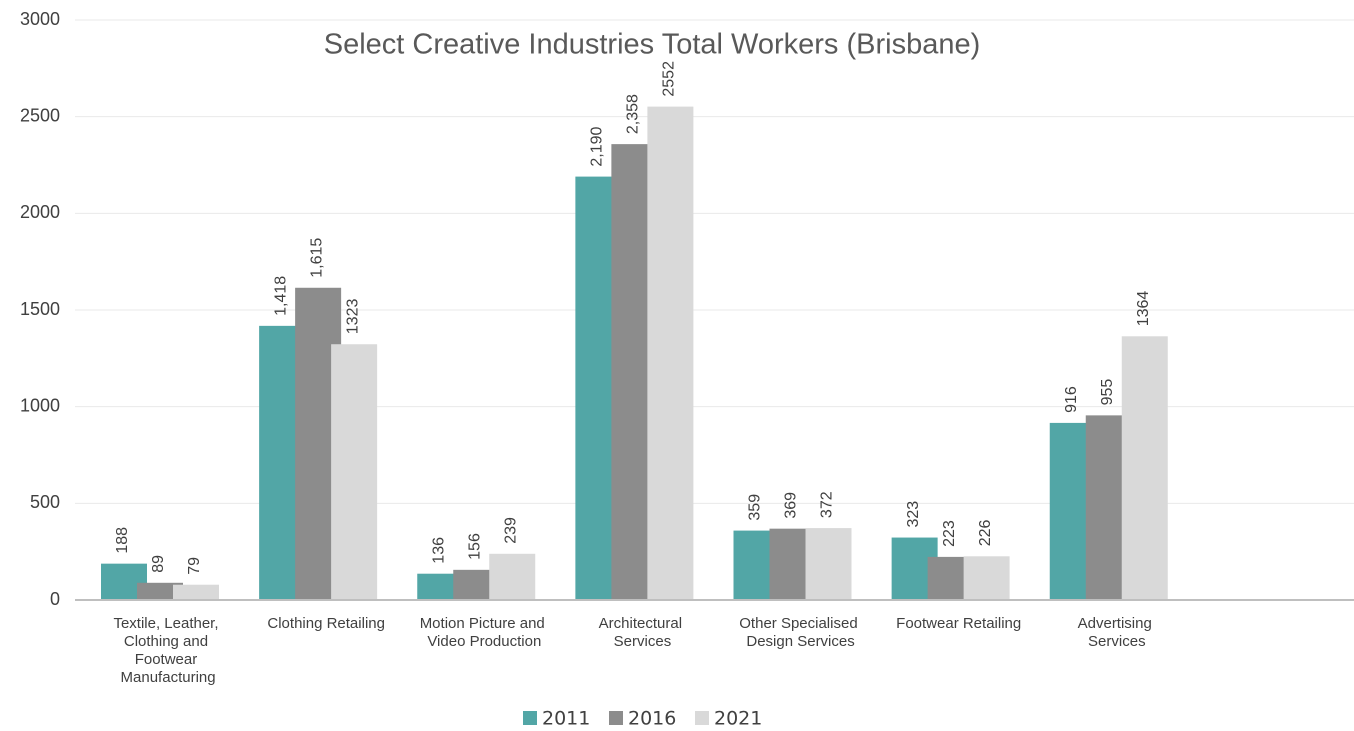 This screenshot has height=731, width=1354. What do you see at coordinates (316, 258) in the screenshot?
I see `data-label: 1,615` at bounding box center [316, 258].